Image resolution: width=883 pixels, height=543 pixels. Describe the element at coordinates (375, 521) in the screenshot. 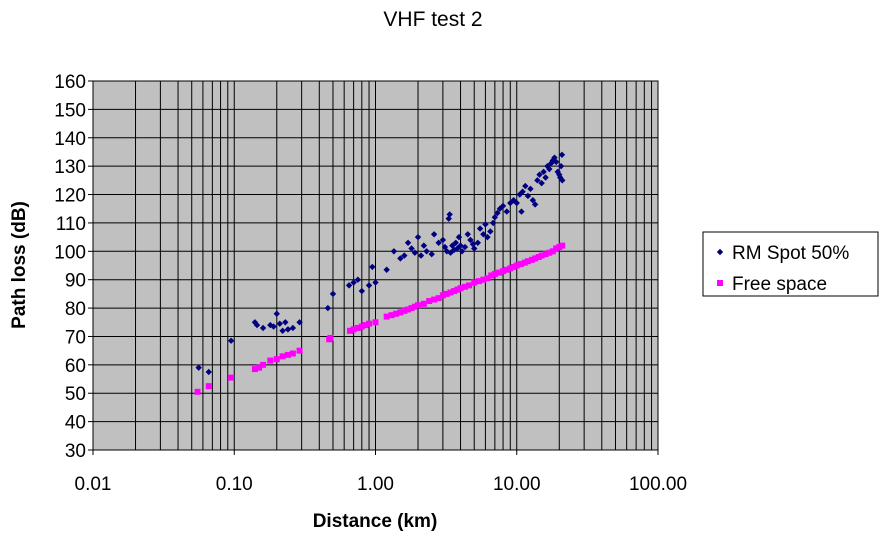

I see `x-axis-title: Distance (km)` at that location.